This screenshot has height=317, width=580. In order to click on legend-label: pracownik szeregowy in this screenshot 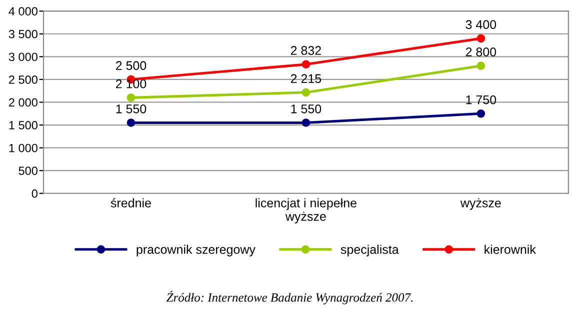, I will do `click(196, 250)`.